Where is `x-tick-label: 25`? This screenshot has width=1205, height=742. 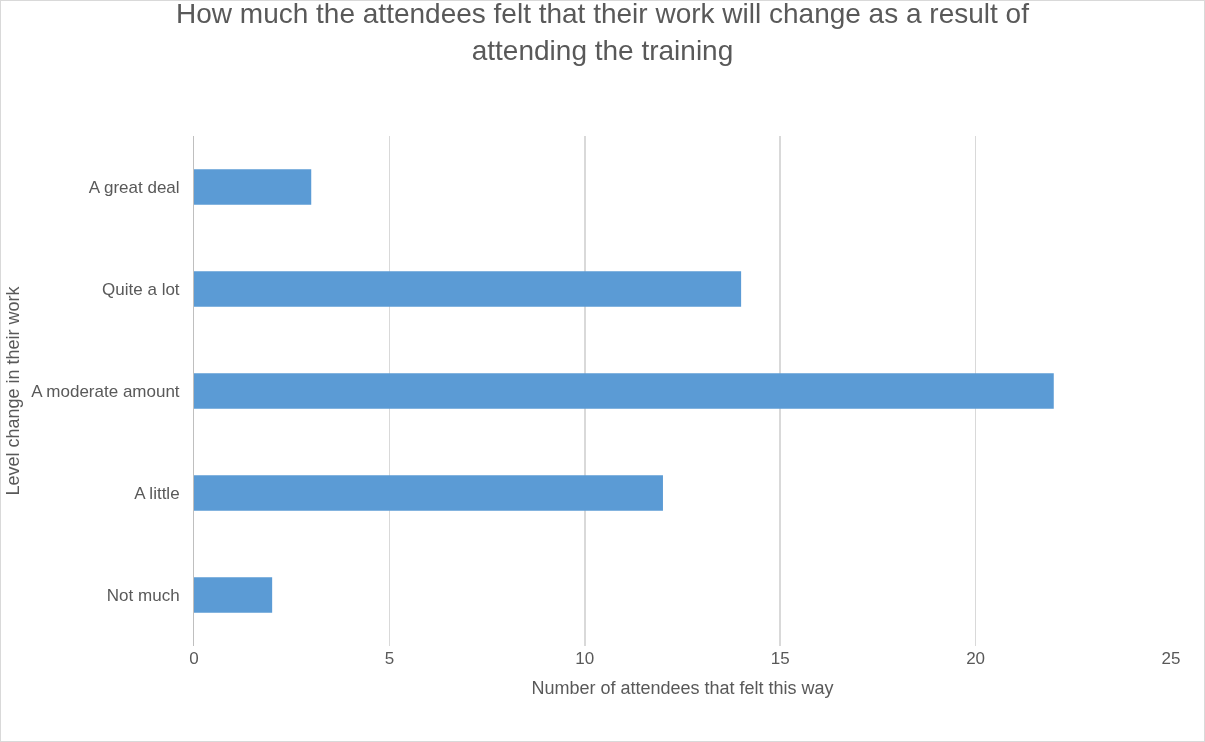
x-tick-label: 25 is located at coordinates (1171, 658).